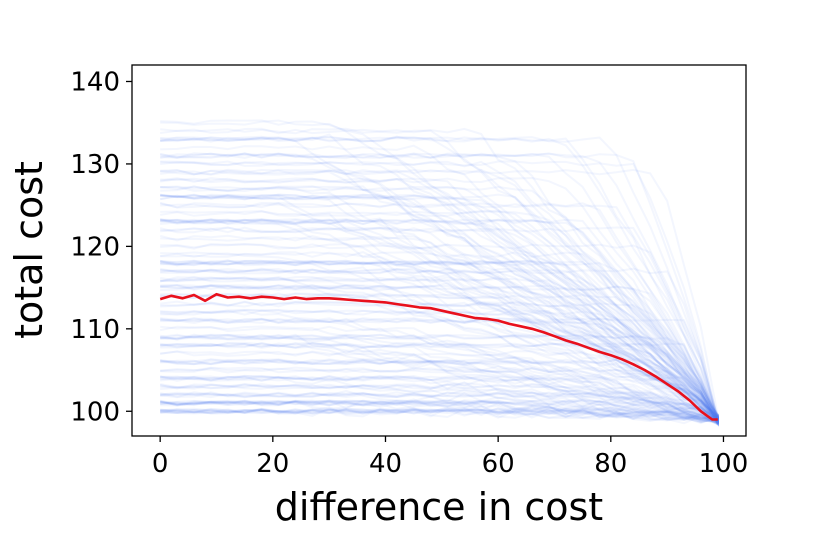 This screenshot has width=830, height=545. What do you see at coordinates (272, 464) in the screenshot?
I see `x-tick-label: 20` at bounding box center [272, 464].